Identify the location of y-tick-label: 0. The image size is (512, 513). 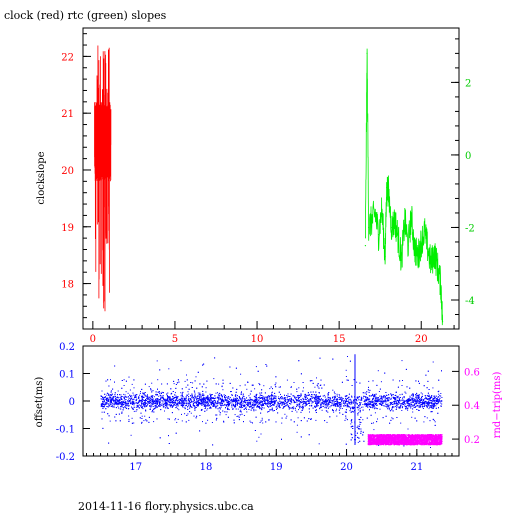
(72, 402).